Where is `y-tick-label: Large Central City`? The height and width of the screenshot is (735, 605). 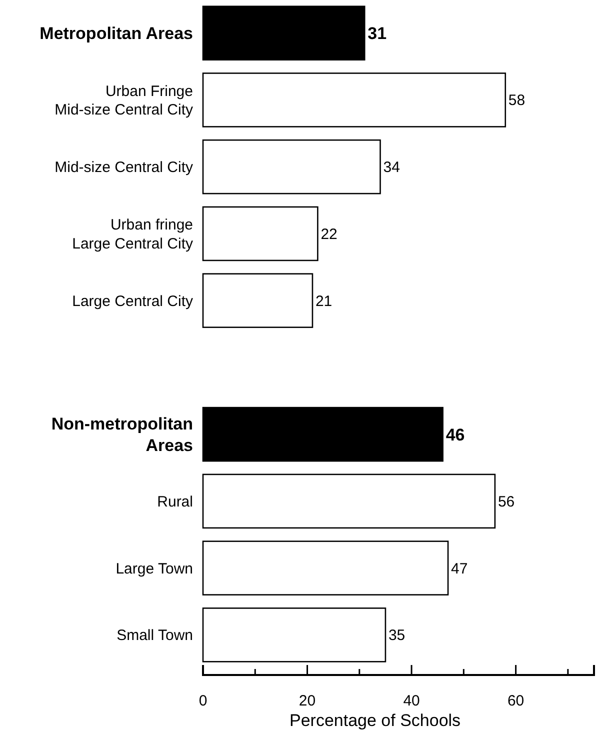
y-tick-label: Large Central City is located at coordinates (133, 301).